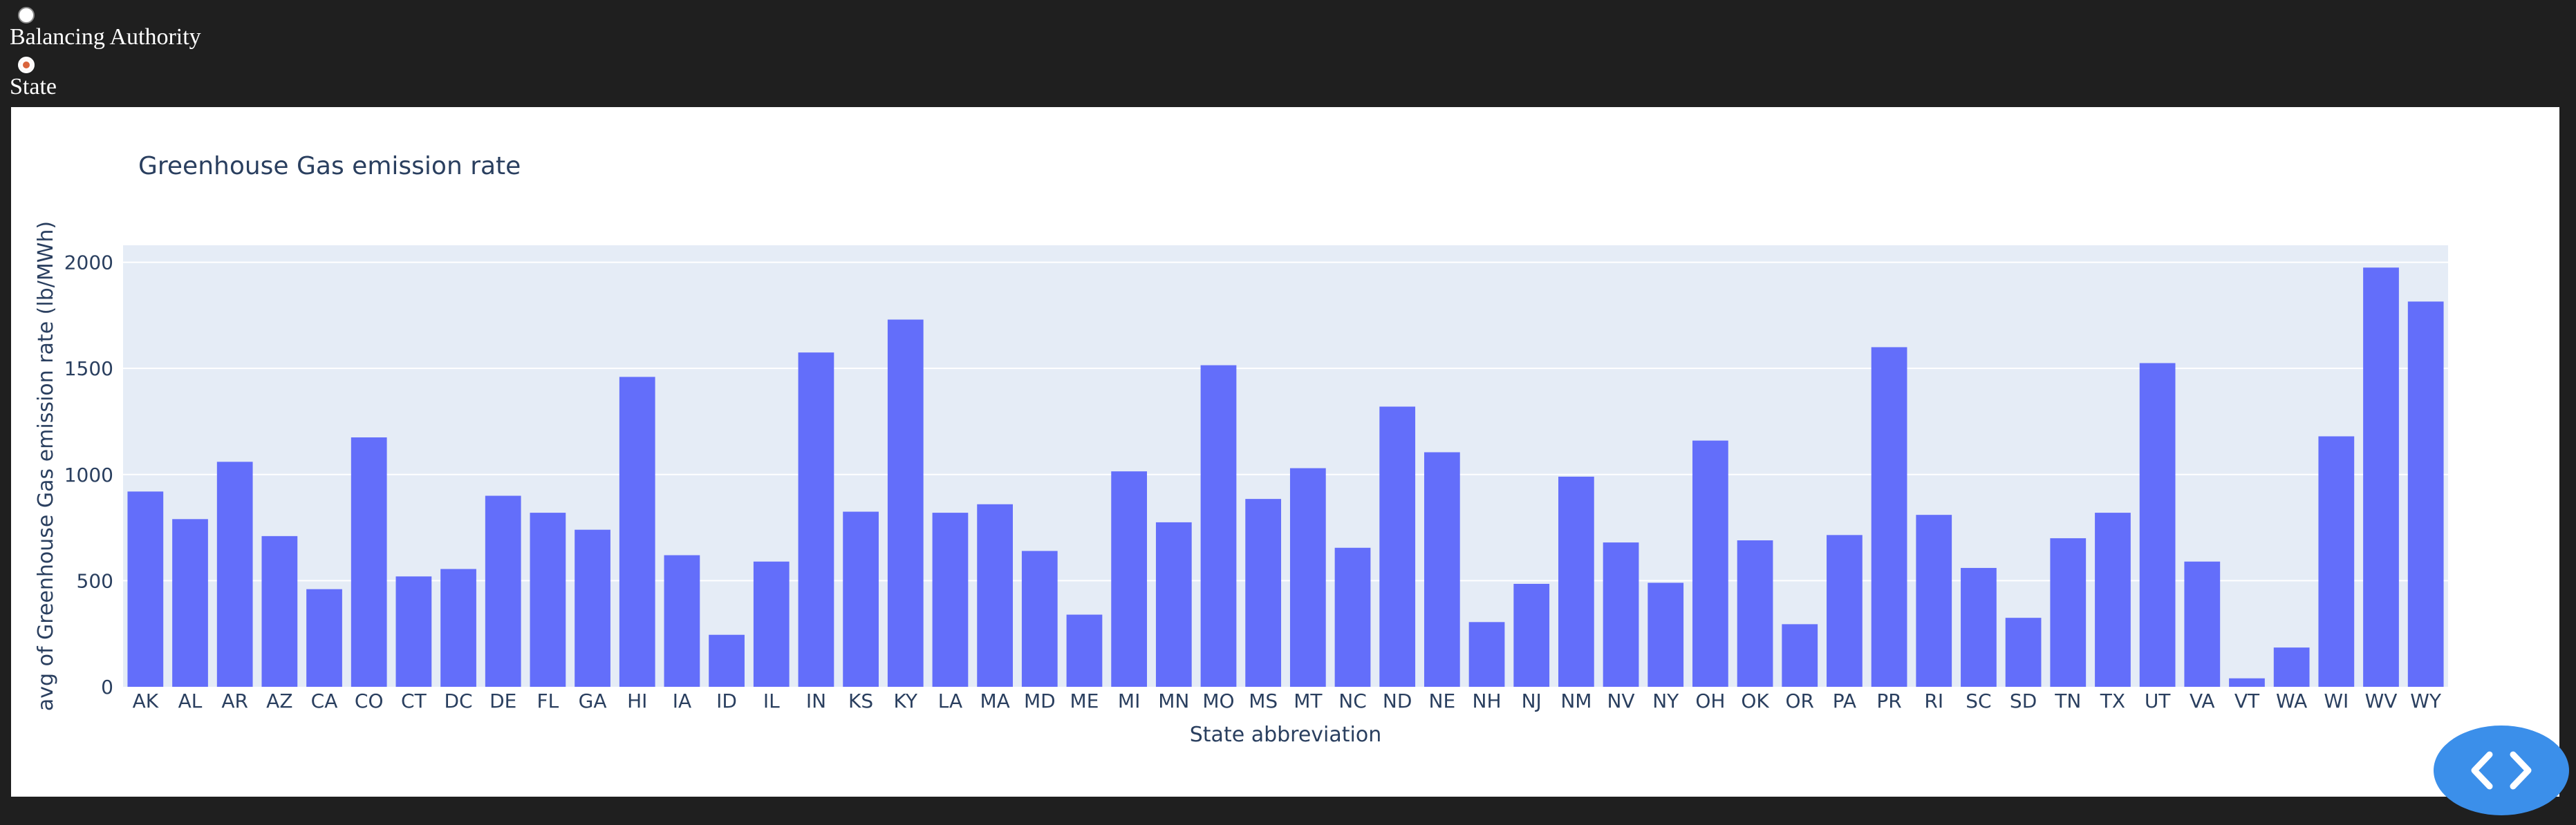 This screenshot has width=2576, height=825. Describe the element at coordinates (1755, 701) in the screenshot. I see `x-tick-label: OK` at that location.